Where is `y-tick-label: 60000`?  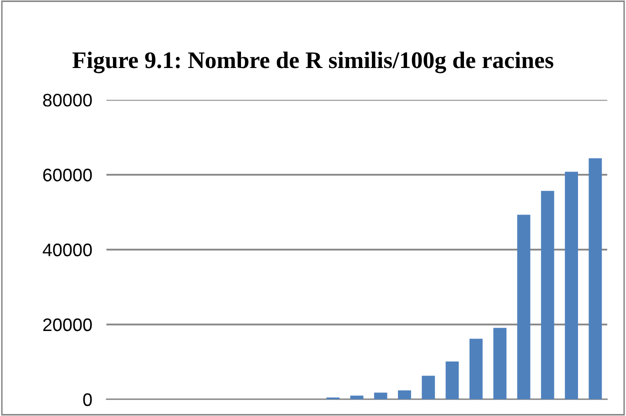
y-tick-label: 60000 is located at coordinates (67, 175).